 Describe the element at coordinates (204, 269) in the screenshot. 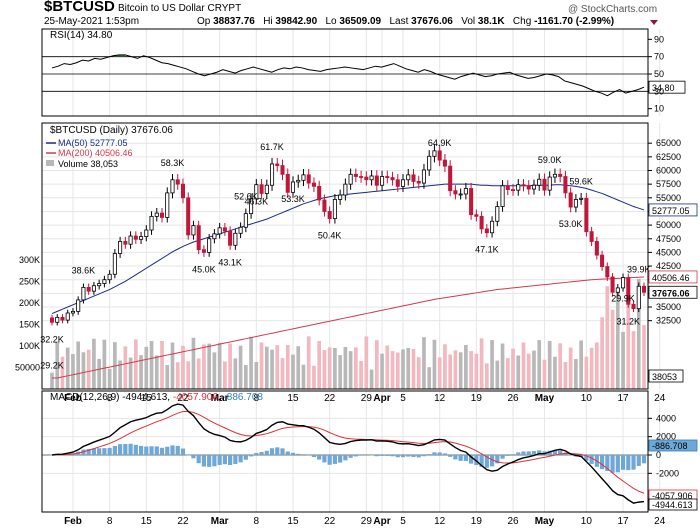

I see `price-annotation: 45.0K` at that location.